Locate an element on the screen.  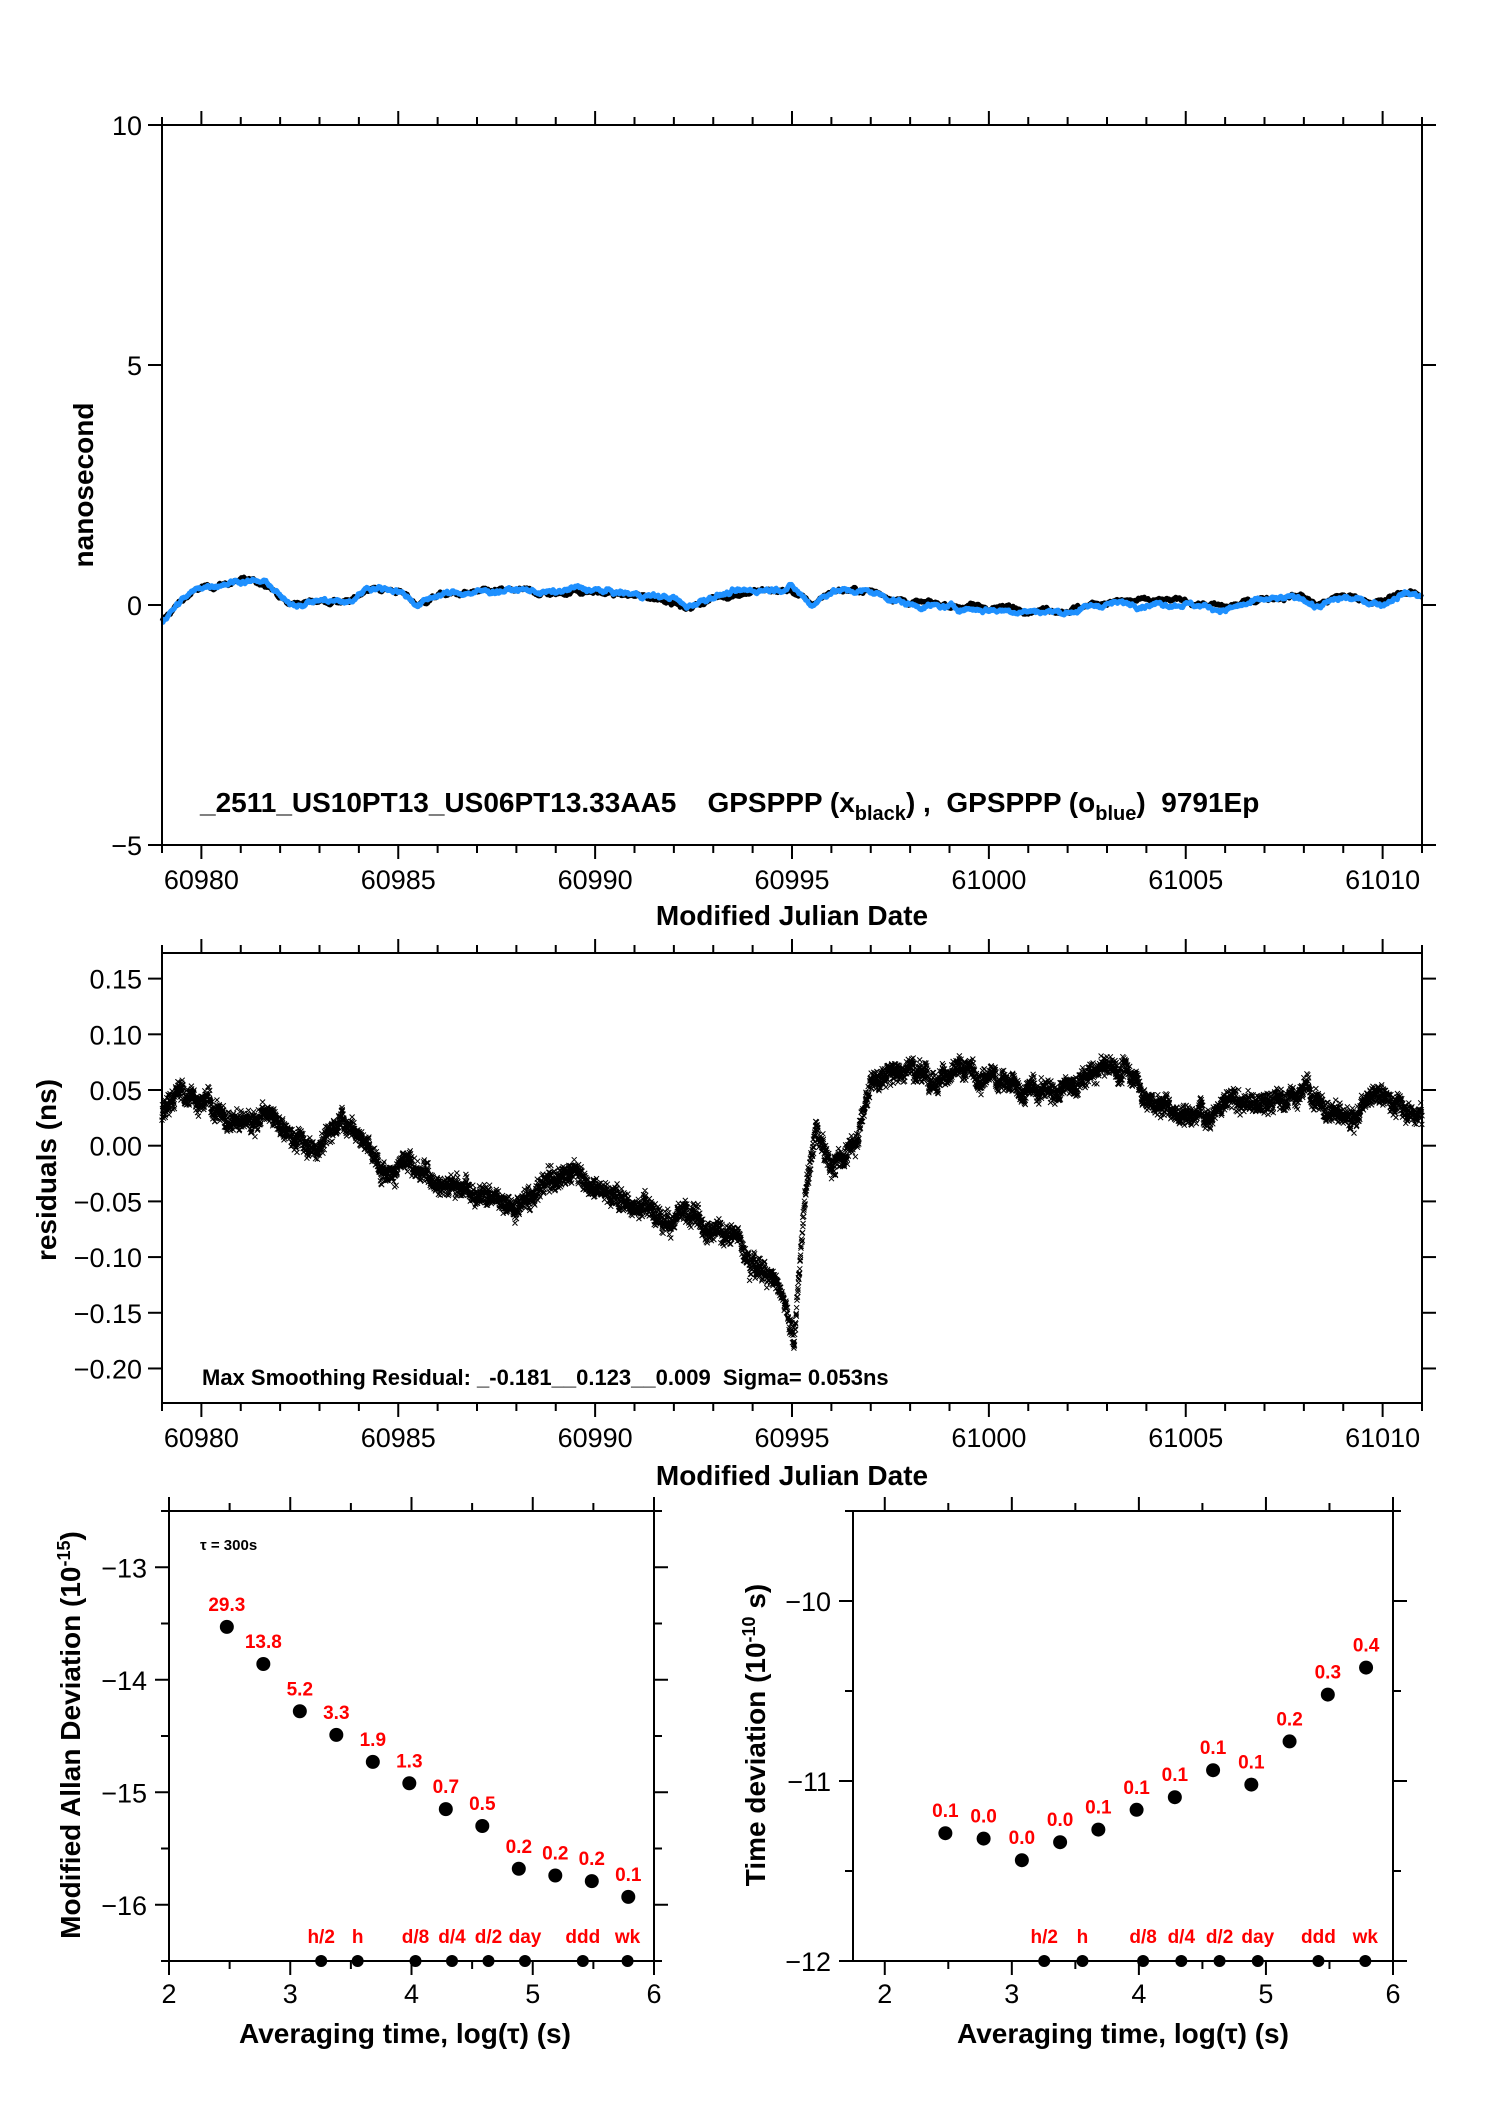
series-blue-o is located at coordinates (792, 600).